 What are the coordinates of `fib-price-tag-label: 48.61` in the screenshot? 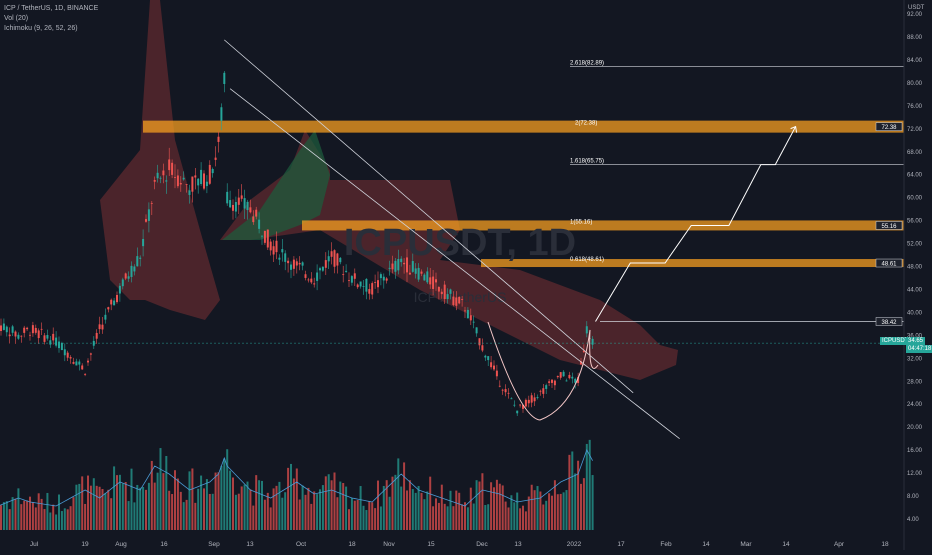 It's located at (889, 265).